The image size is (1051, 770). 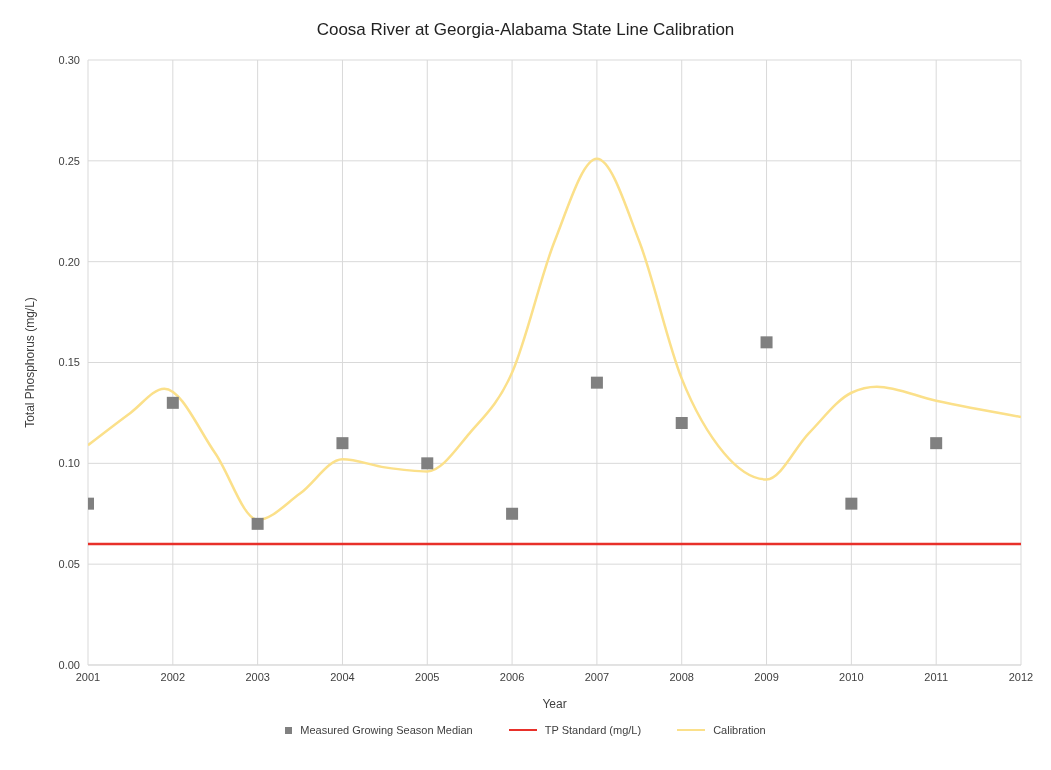 What do you see at coordinates (597, 676) in the screenshot?
I see `x-tick-label: 2007` at bounding box center [597, 676].